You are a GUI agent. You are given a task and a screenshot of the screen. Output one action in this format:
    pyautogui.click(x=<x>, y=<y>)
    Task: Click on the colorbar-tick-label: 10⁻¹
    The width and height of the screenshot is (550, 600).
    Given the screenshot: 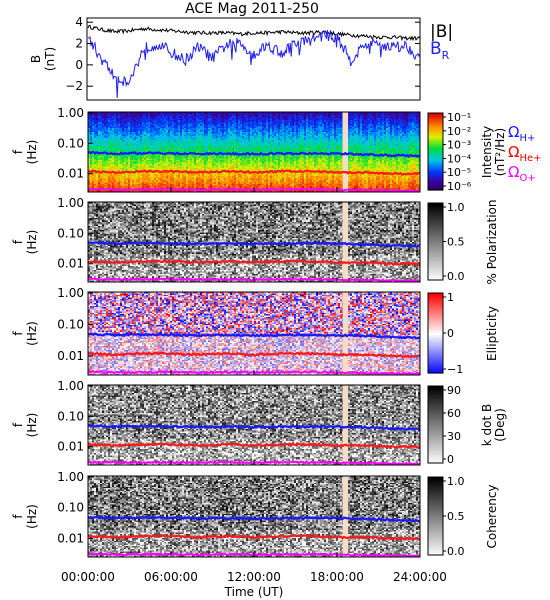 What is the action you would take?
    pyautogui.click(x=459, y=117)
    